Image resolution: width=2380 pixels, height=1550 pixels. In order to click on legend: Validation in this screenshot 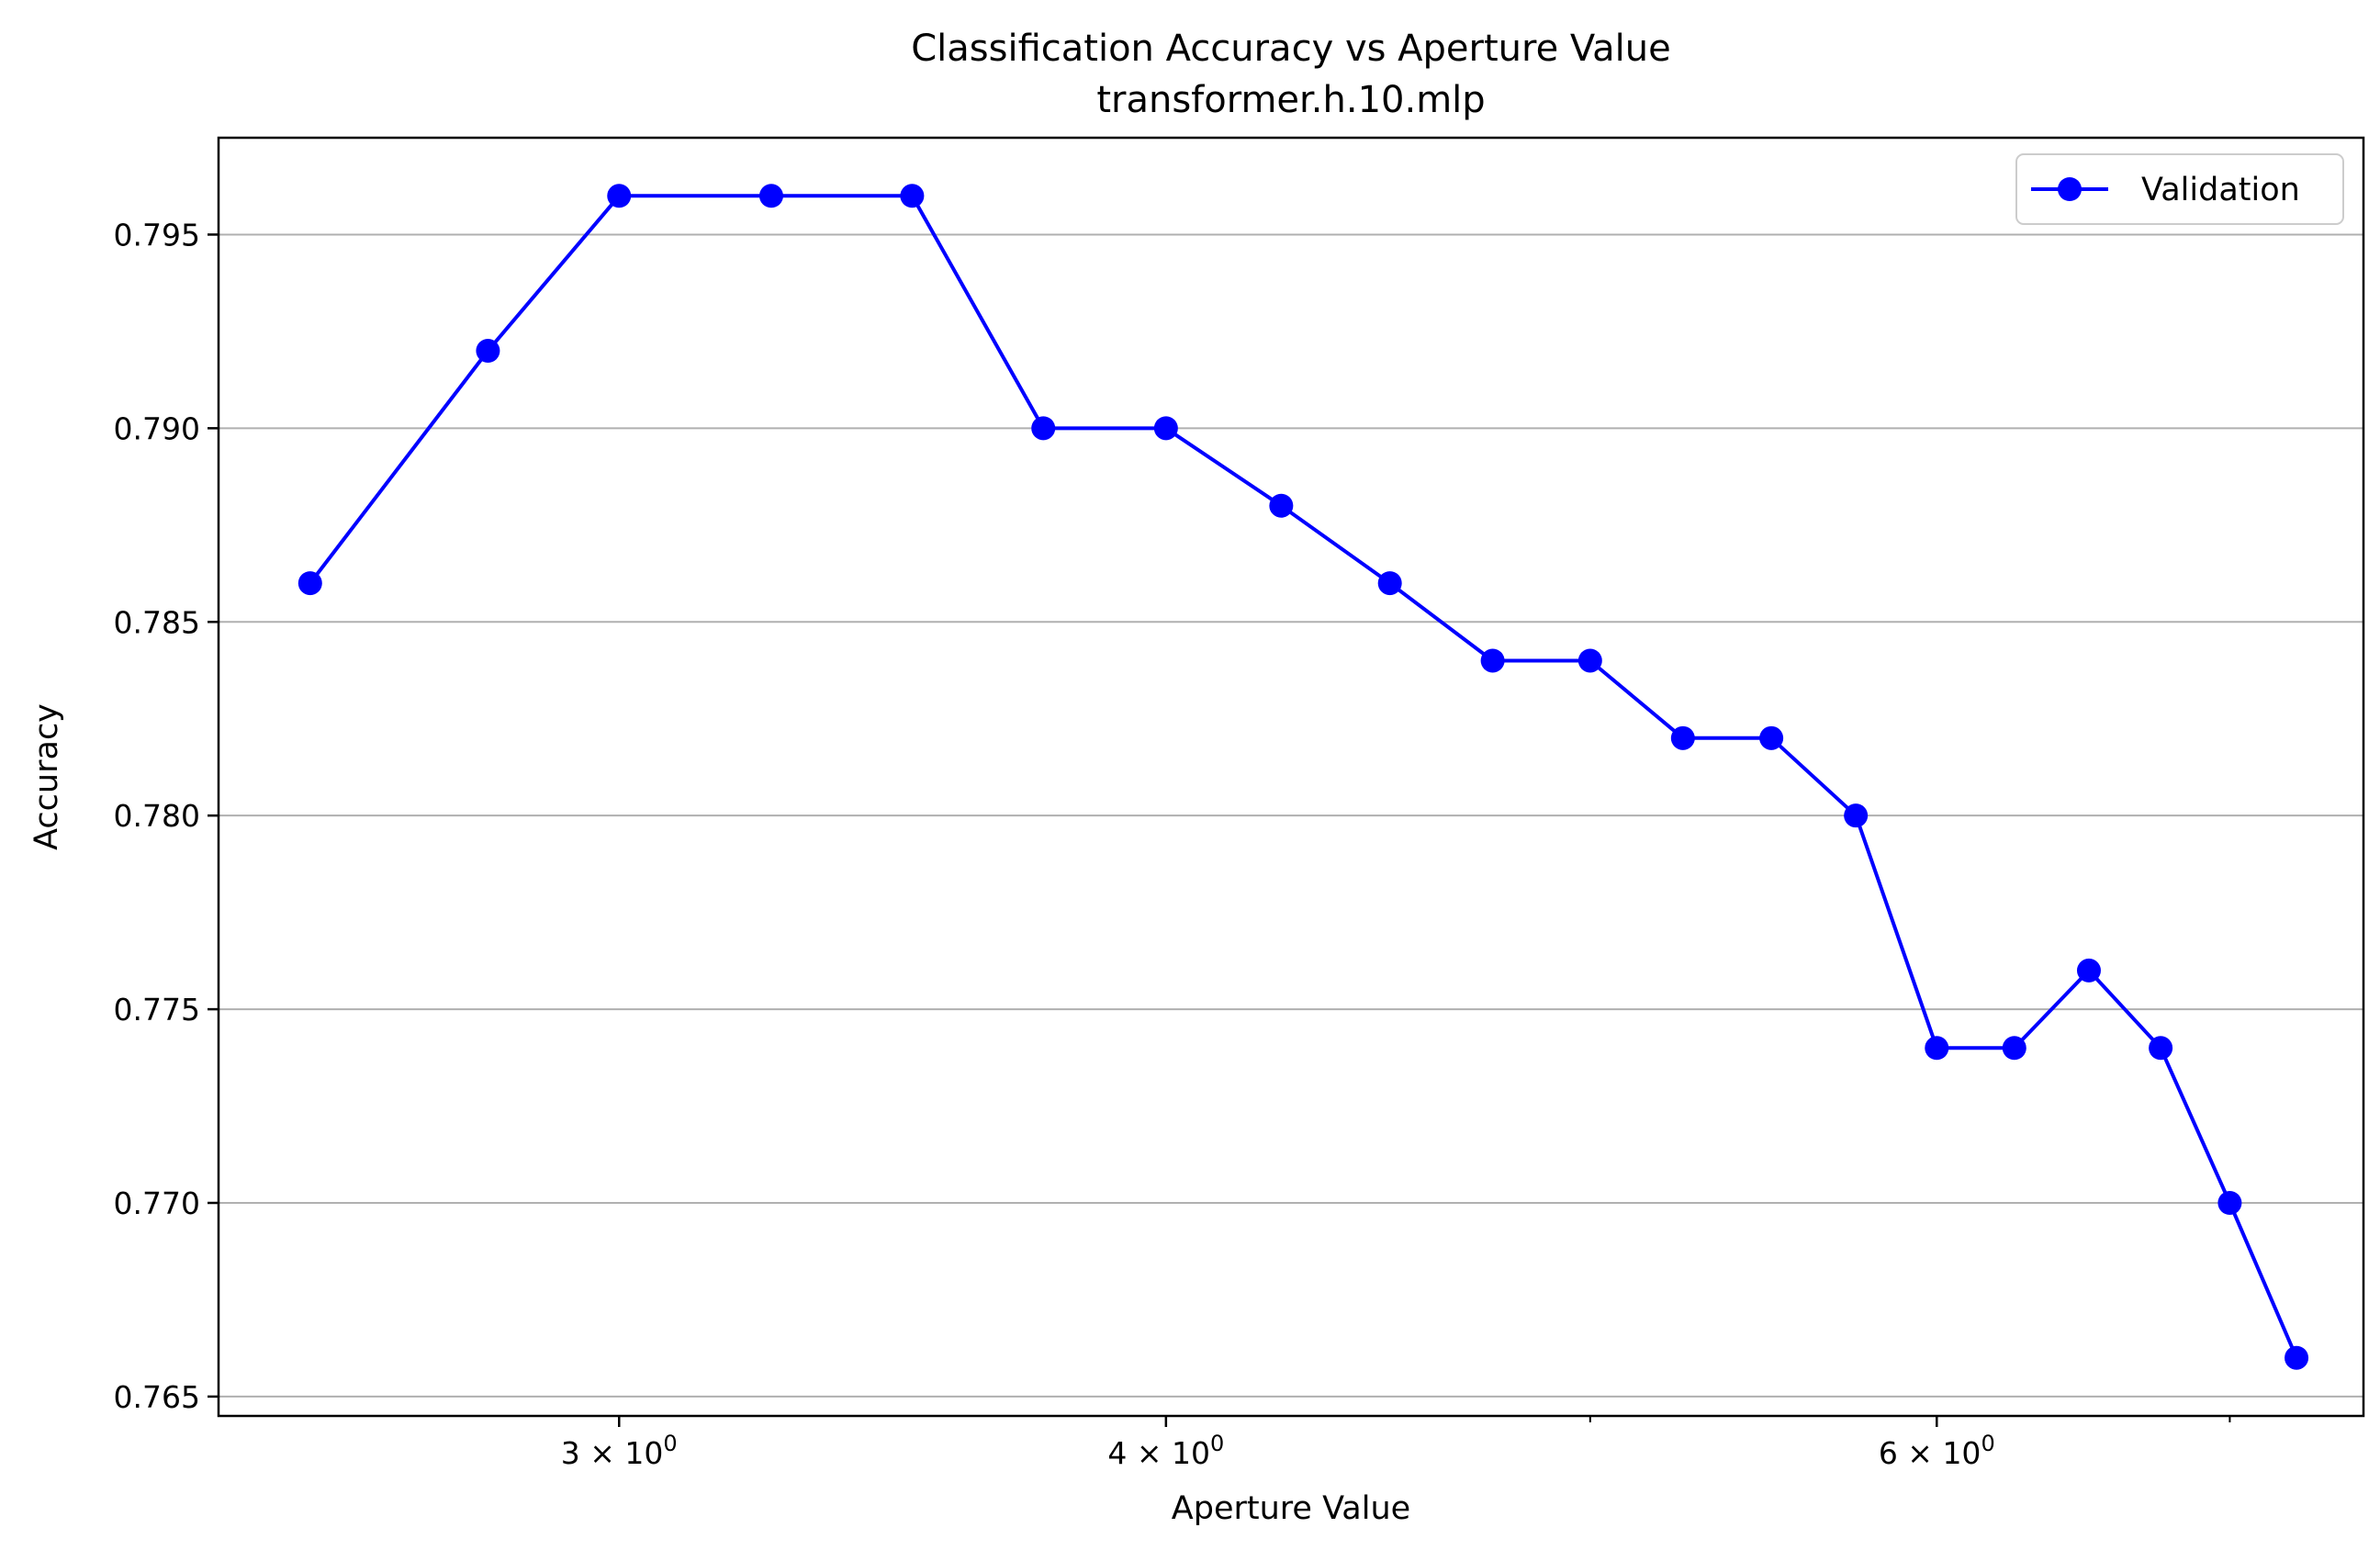, I will do `click(2179, 189)`.